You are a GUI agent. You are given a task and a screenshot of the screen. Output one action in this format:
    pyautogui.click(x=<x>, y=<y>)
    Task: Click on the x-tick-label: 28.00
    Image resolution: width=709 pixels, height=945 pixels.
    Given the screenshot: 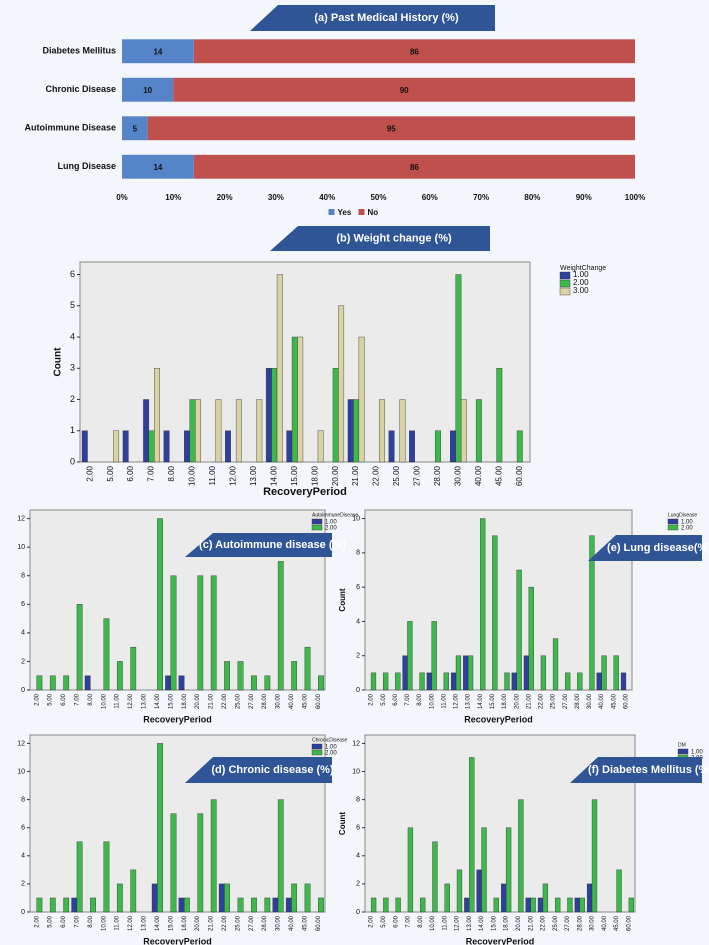 What is the action you would take?
    pyautogui.click(x=580, y=923)
    